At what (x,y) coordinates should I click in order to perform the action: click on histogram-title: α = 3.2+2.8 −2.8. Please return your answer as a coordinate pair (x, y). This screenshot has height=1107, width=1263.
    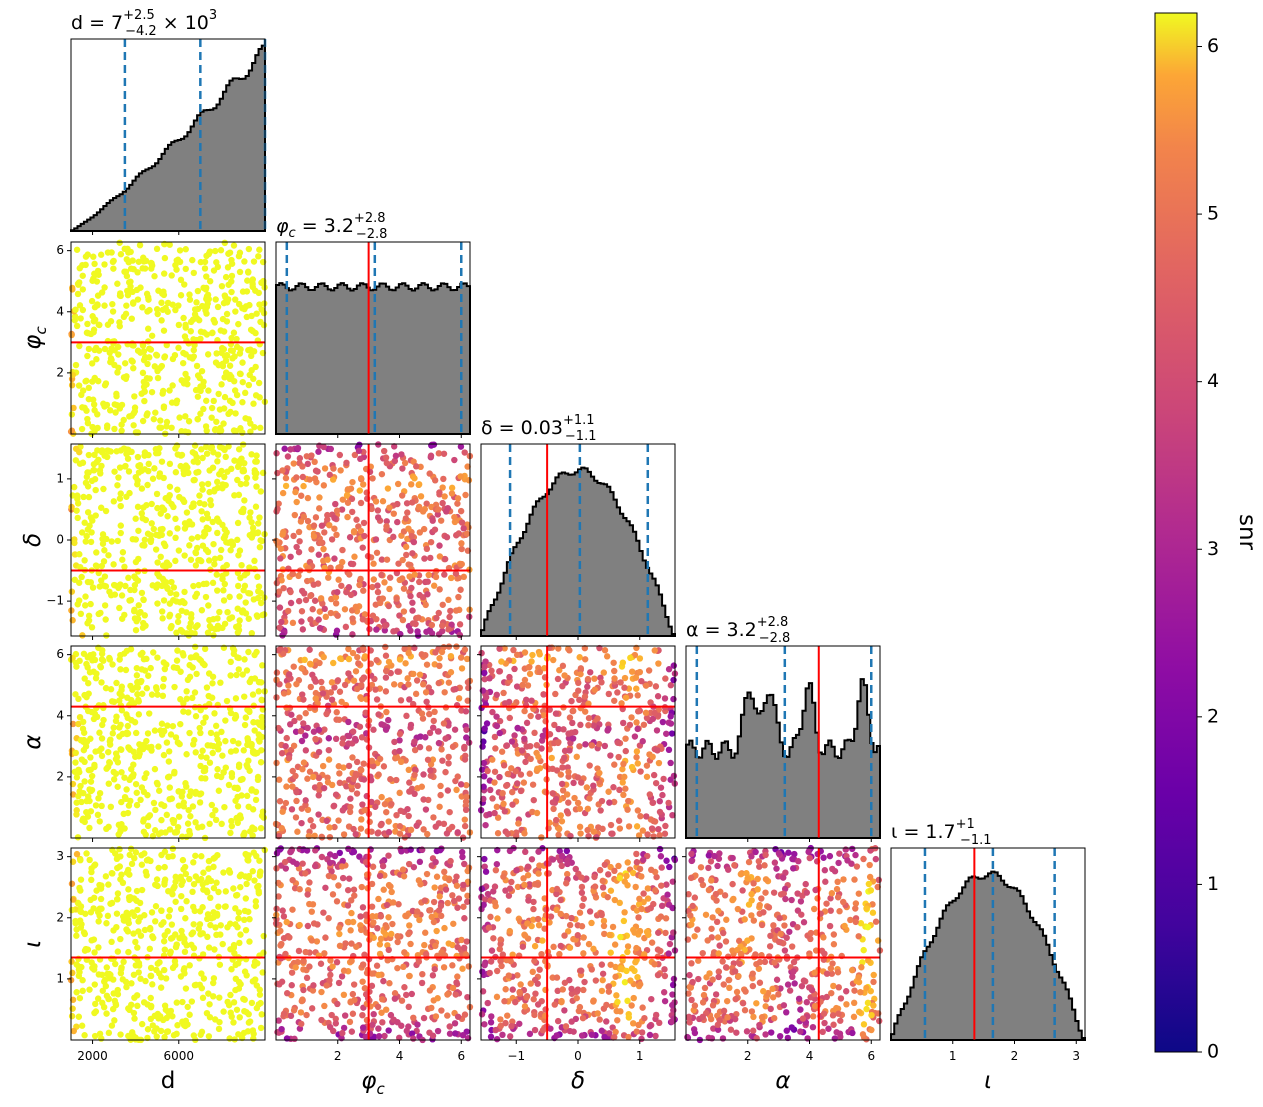
    Looking at the image, I should click on (738, 630).